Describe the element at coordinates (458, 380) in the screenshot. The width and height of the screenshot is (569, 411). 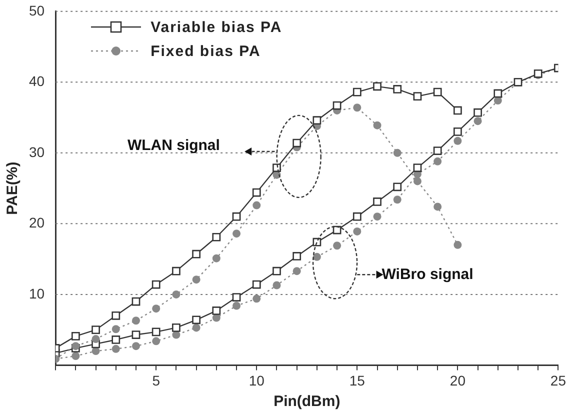
I see `x-tick-label: 20` at that location.